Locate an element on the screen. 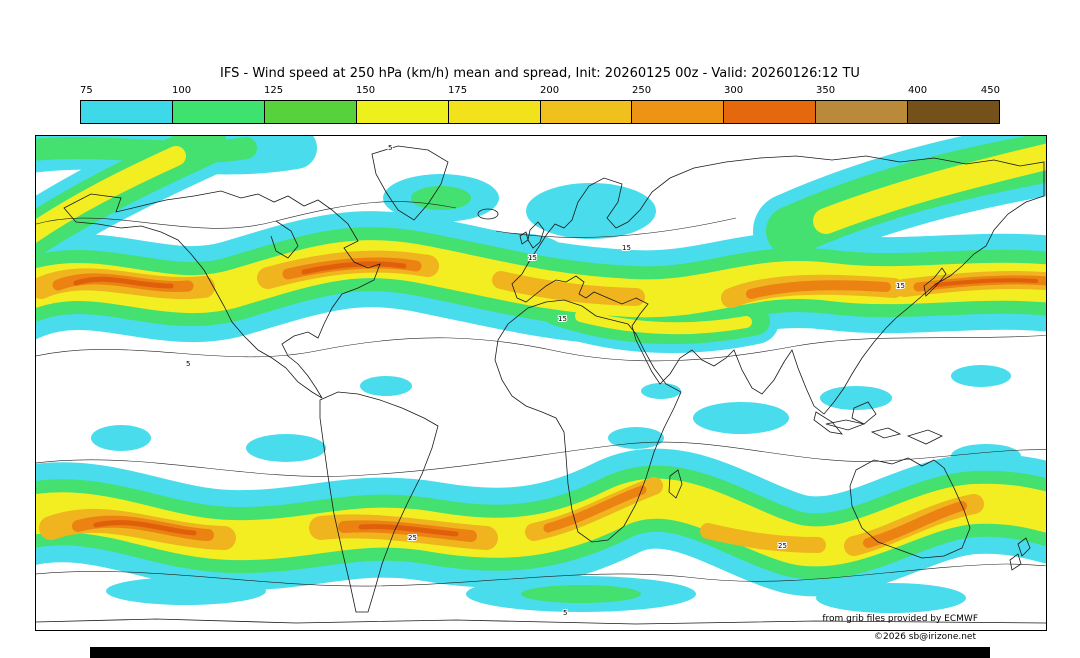  colorbar-segments is located at coordinates (540, 112).